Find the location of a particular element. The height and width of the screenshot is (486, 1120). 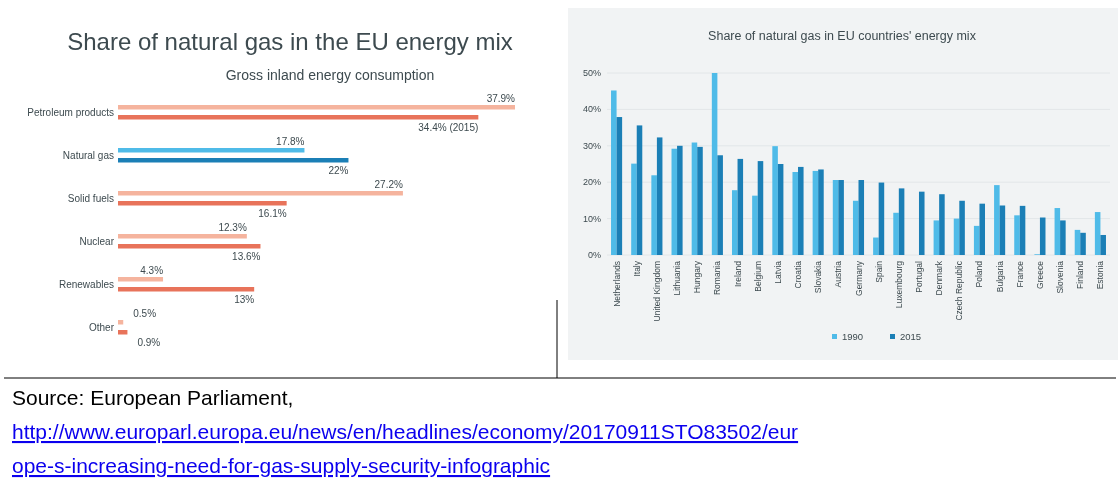

data-label: 4.3% is located at coordinates (152, 270).